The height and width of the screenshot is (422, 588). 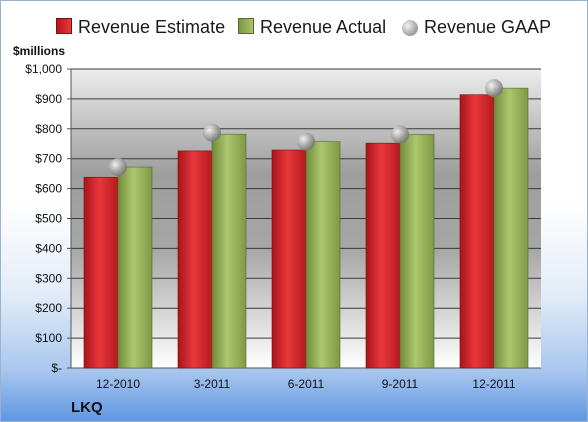 What do you see at coordinates (48, 278) in the screenshot?
I see `y-tick-label: $300` at bounding box center [48, 278].